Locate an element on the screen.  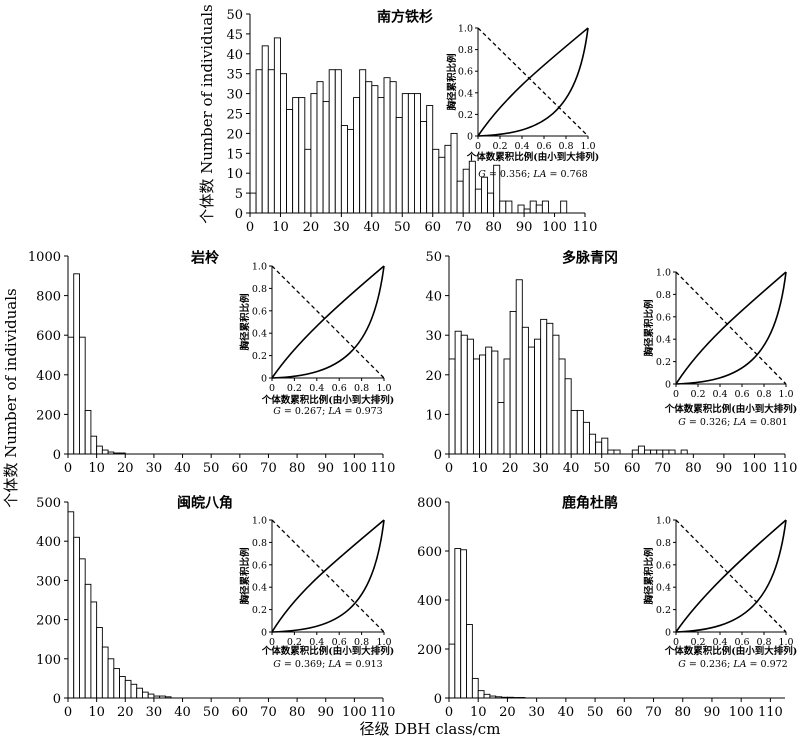
y-tick-label: 0 is located at coordinates (57, 455).